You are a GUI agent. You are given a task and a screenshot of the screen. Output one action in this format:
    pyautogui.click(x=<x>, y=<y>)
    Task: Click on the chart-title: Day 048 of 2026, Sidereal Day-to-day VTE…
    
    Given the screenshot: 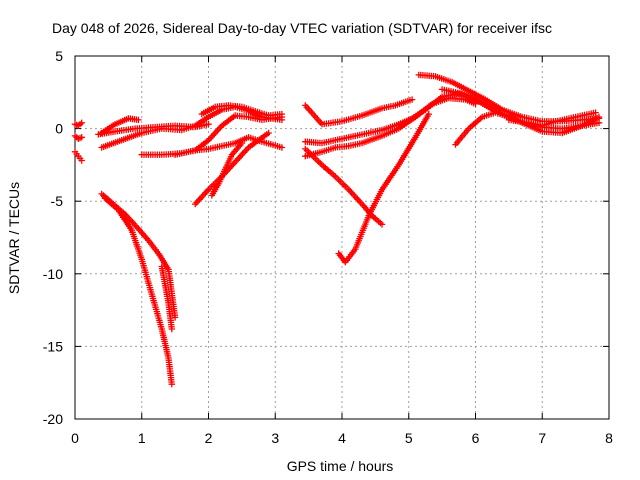 What is the action you would take?
    pyautogui.click(x=302, y=28)
    